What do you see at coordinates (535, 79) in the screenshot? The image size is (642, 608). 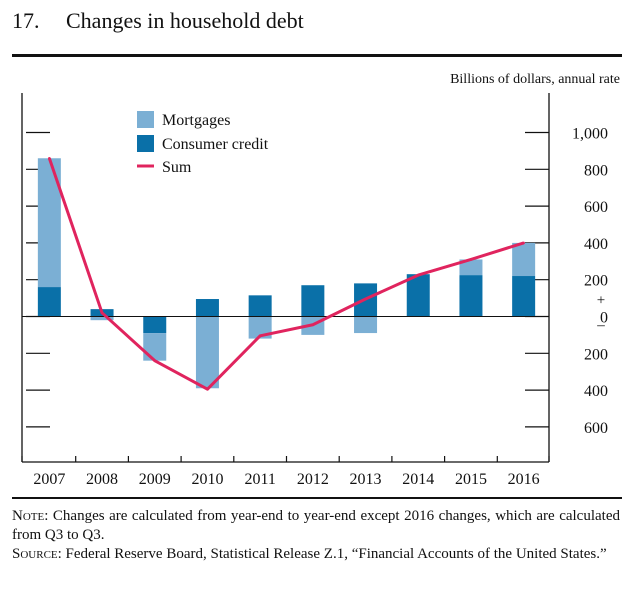 I see `units-label: Billions of dollars, annual rate` at bounding box center [535, 79].